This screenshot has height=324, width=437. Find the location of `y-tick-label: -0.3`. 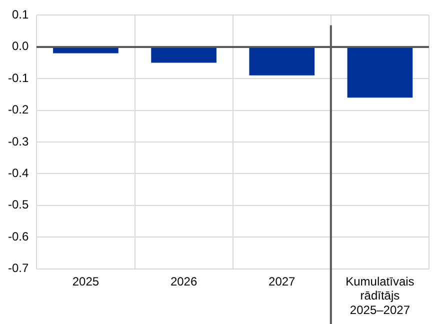

y-tick-label: -0.3 is located at coordinates (18, 141).